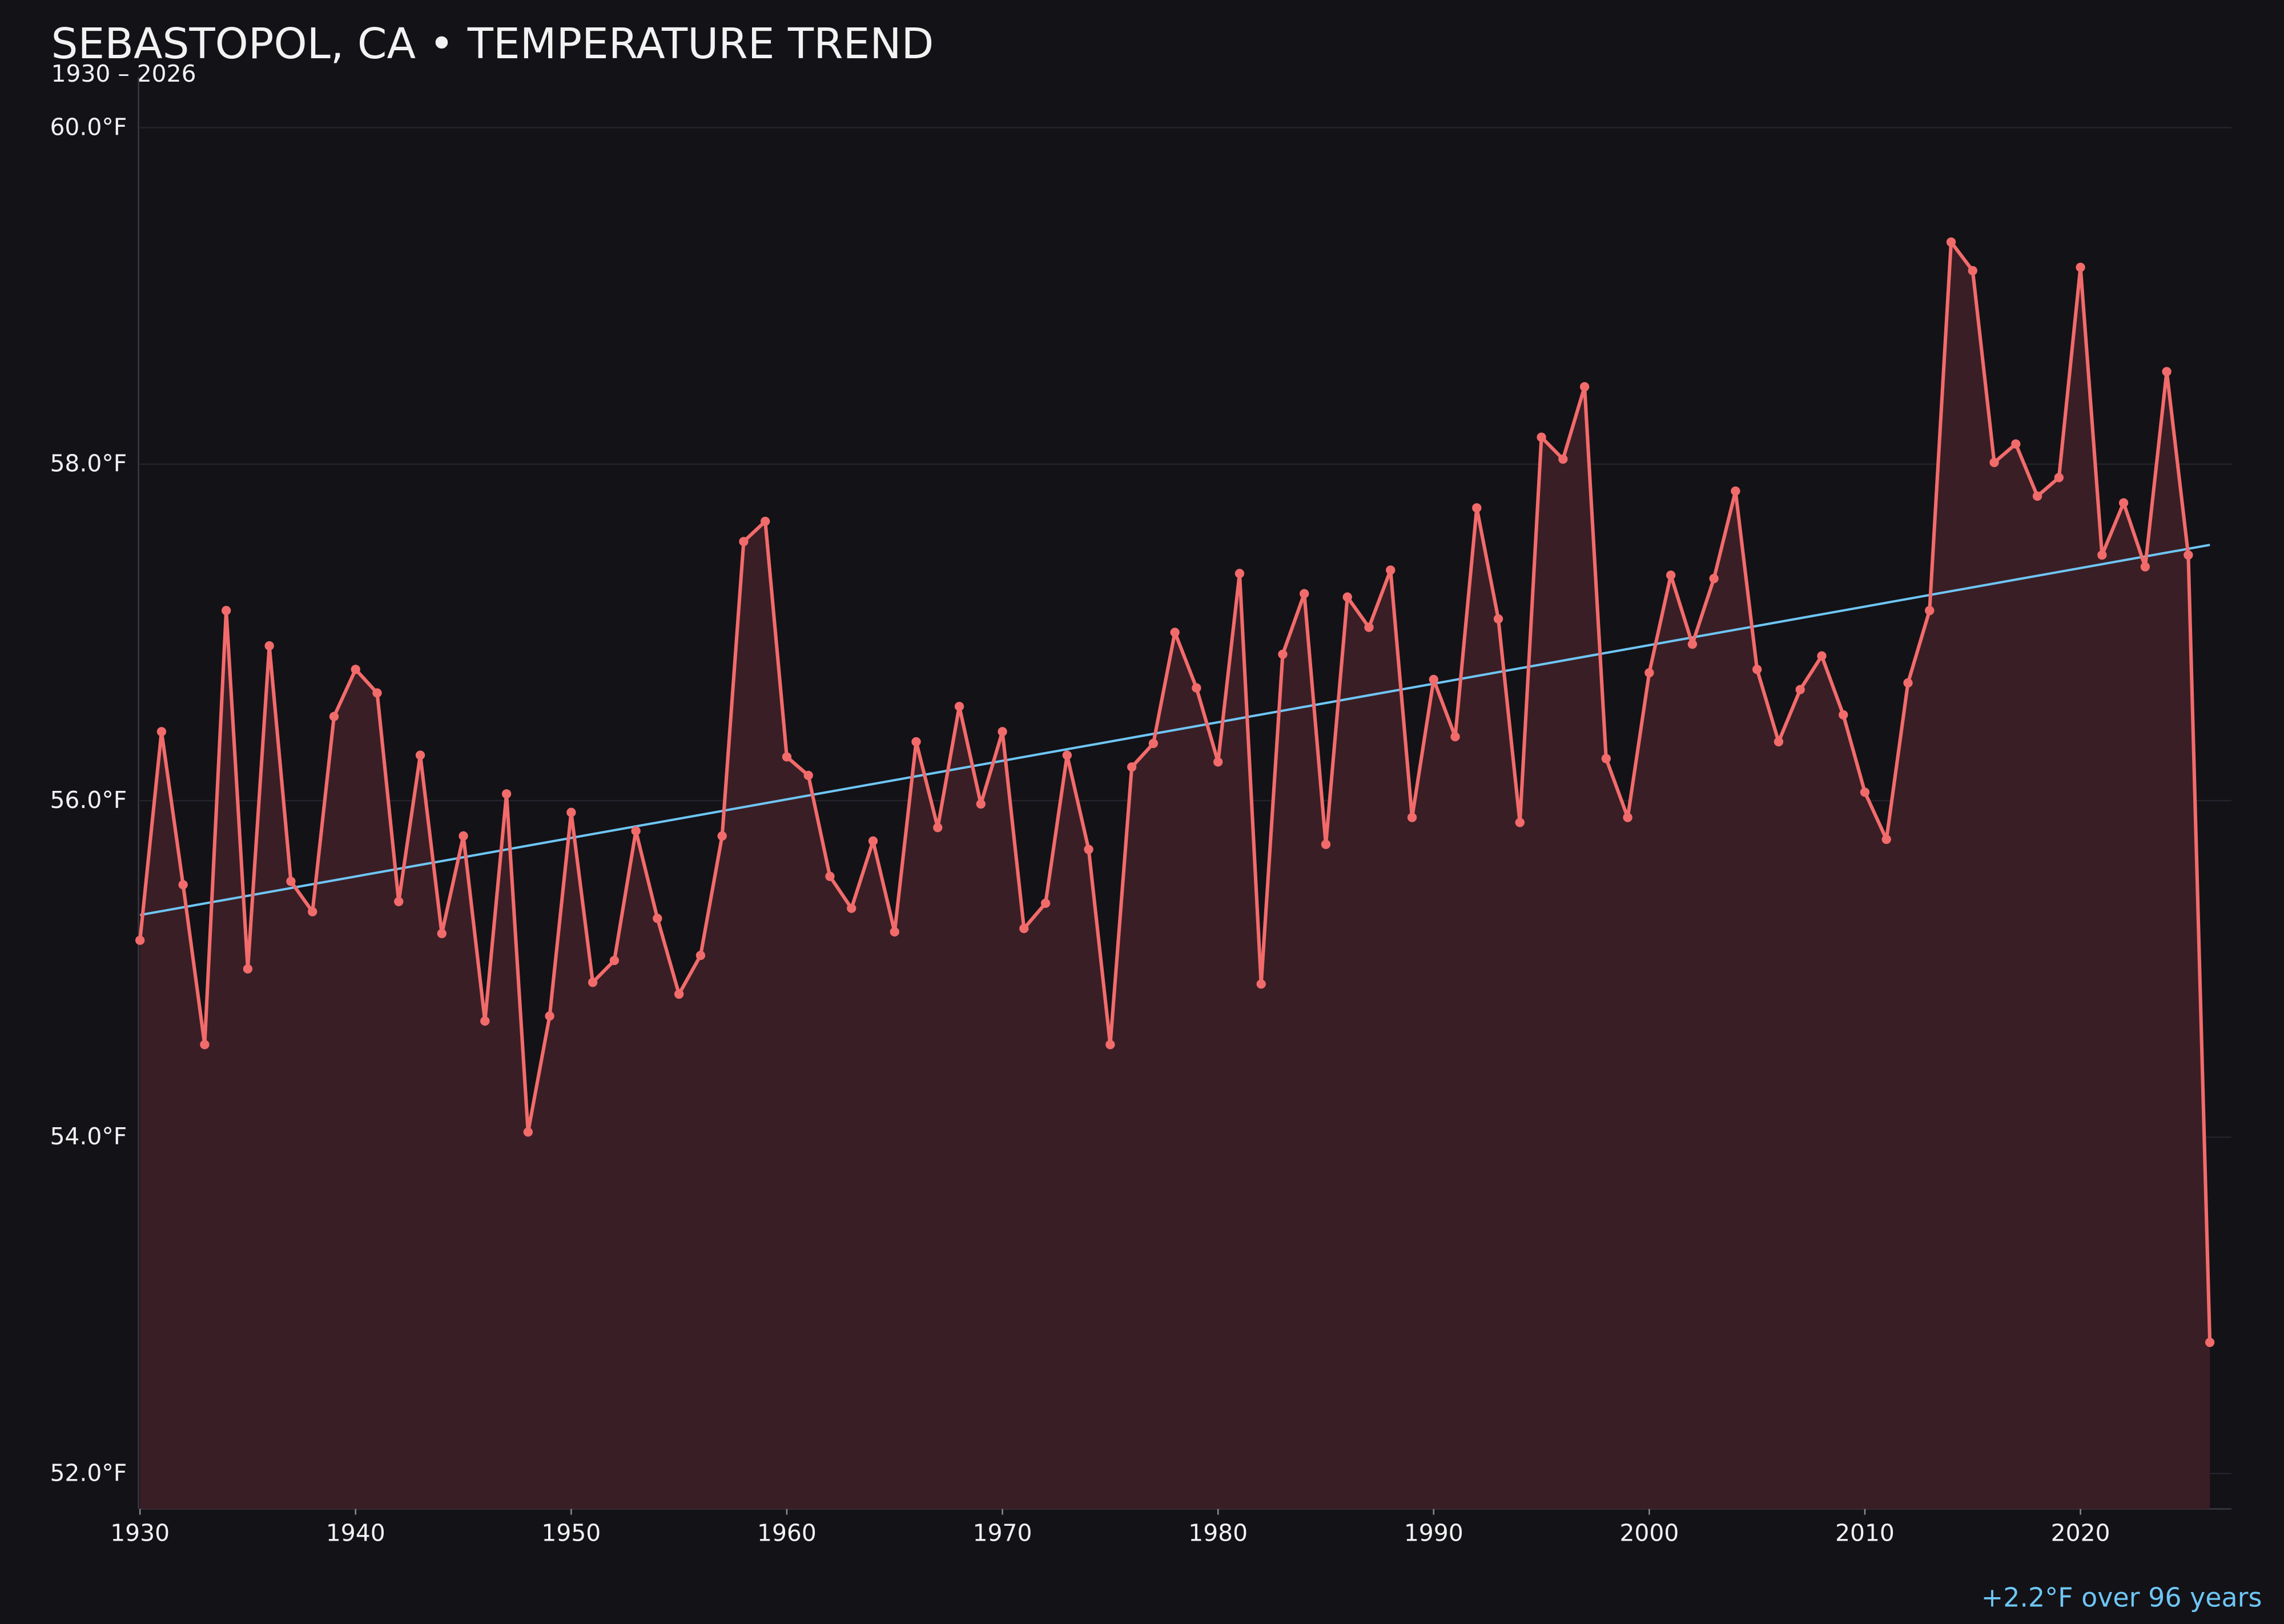 The height and width of the screenshot is (1624, 2284). I want to click on x-tick-label: 1980, so click(1218, 1533).